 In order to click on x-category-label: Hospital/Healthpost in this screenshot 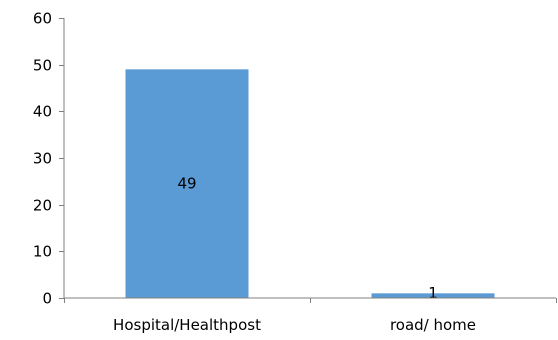, I will do `click(187, 325)`.